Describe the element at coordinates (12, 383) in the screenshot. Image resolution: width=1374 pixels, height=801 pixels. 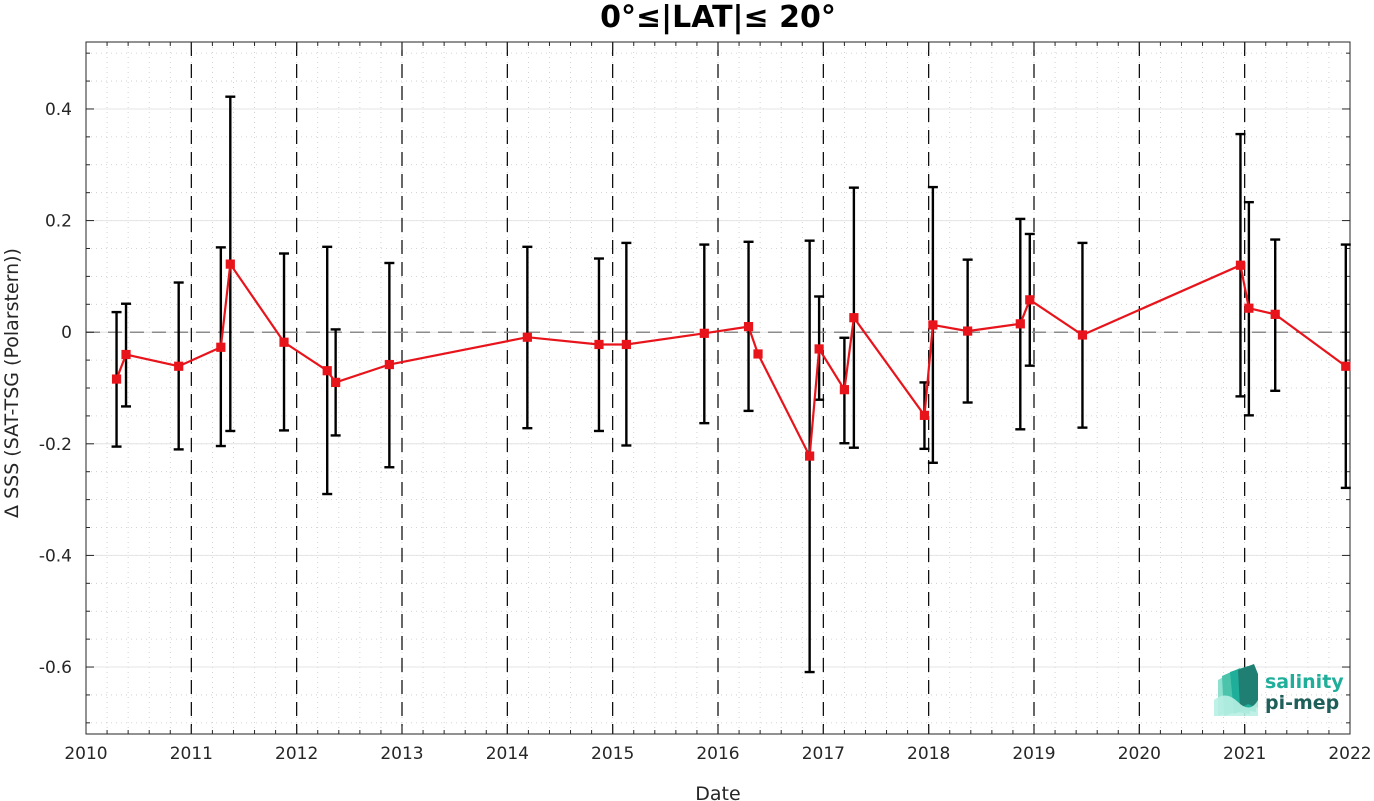
I see `y-axis-label: Δ SSS (SAT-TSG (Polarstern))` at that location.